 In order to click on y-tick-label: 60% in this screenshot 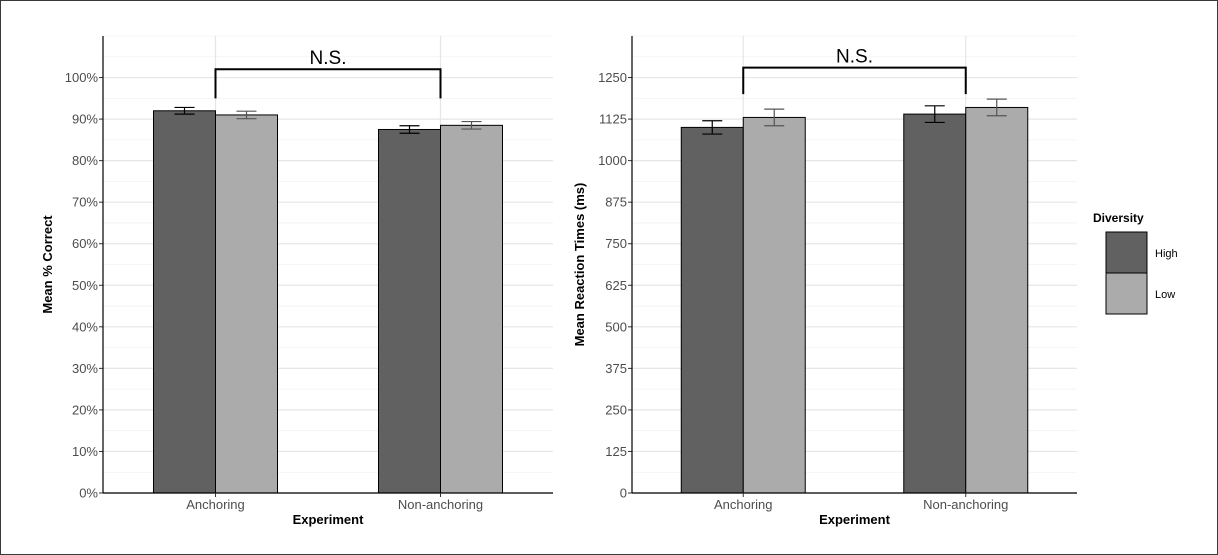, I will do `click(85, 243)`.